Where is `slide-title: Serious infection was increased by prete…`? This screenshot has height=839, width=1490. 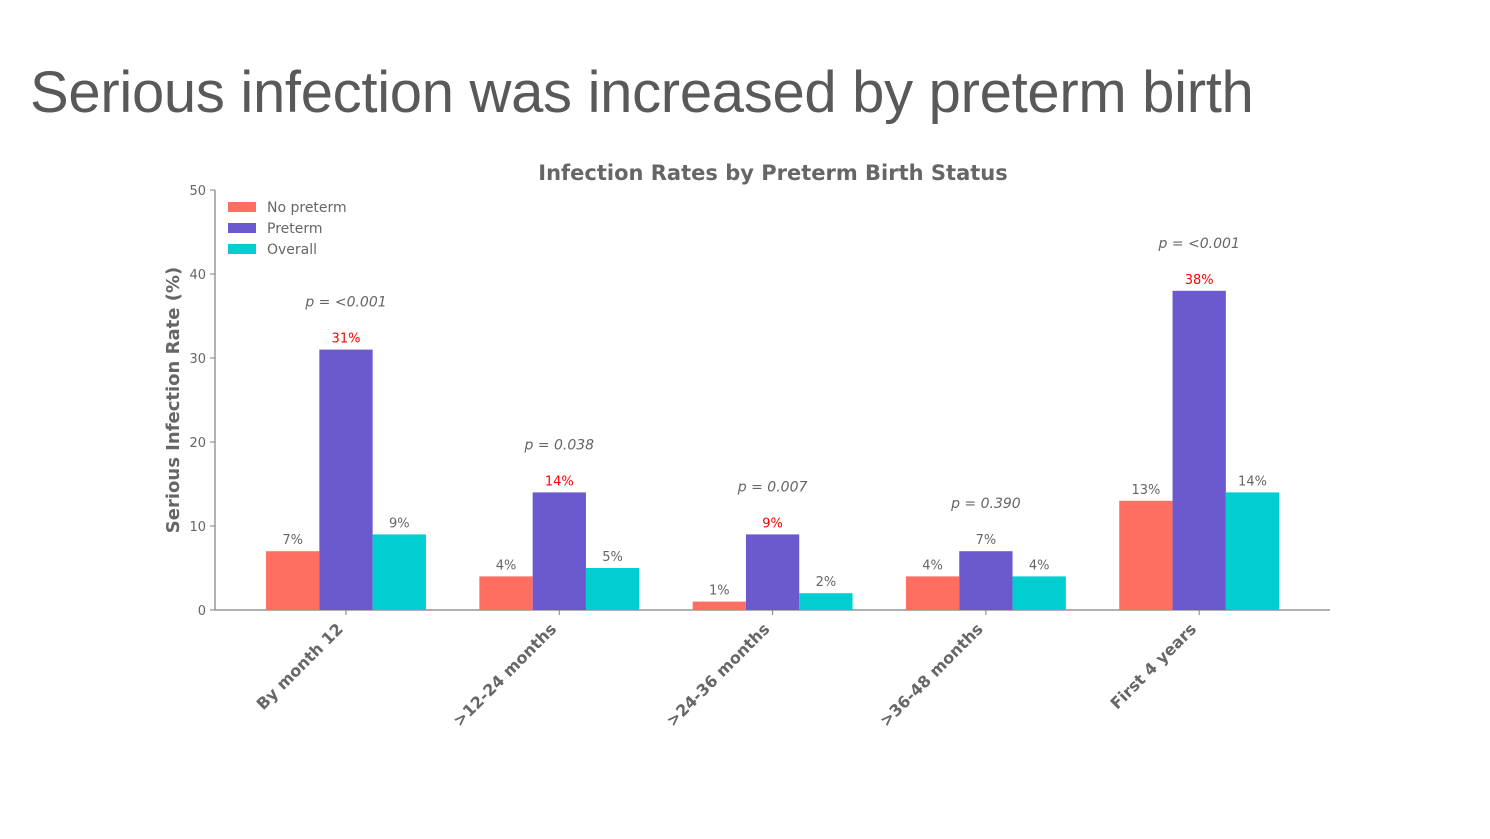
slide-title: Serious infection was increased by prete… is located at coordinates (642, 92).